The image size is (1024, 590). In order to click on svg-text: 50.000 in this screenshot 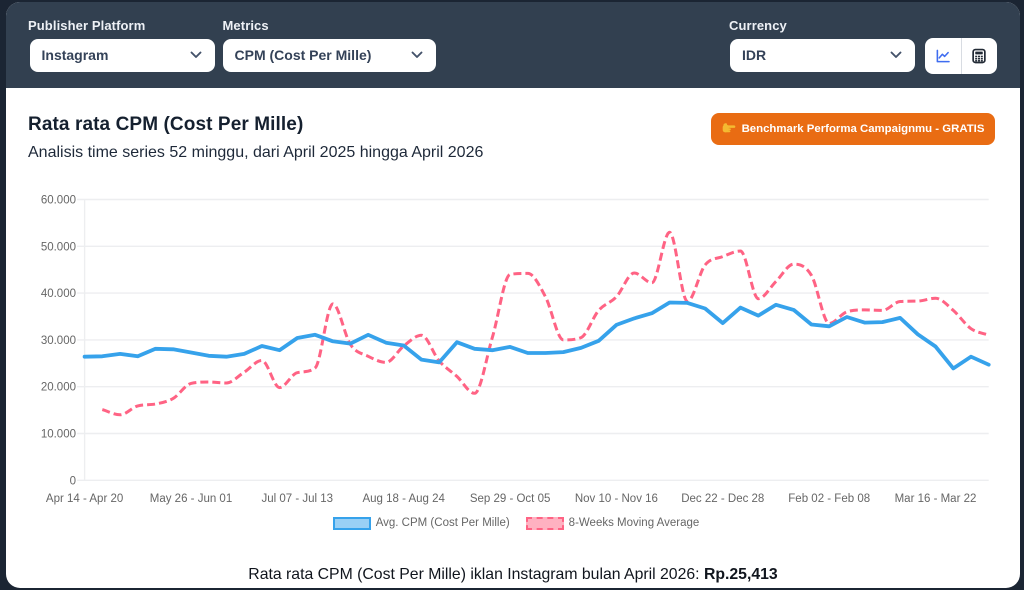, I will do `click(58, 247)`.